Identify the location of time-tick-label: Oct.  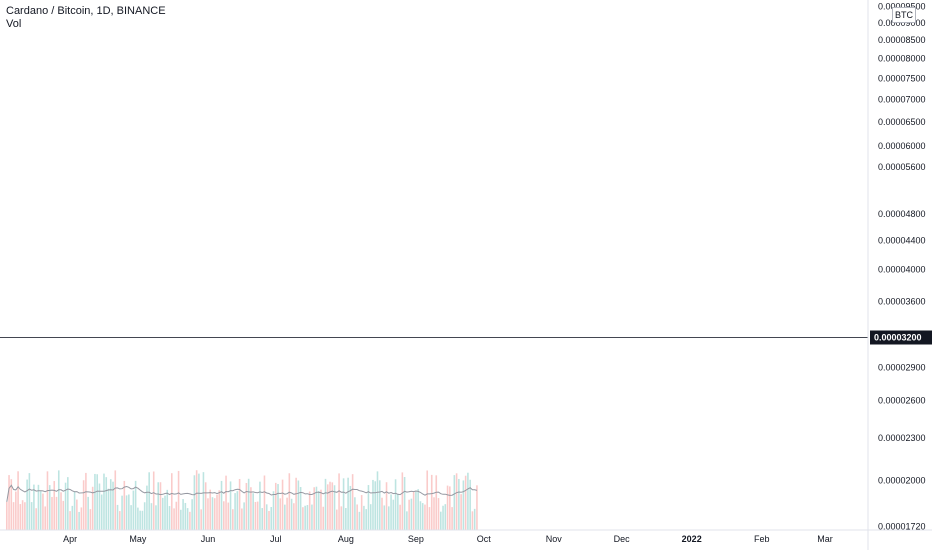
(484, 539).